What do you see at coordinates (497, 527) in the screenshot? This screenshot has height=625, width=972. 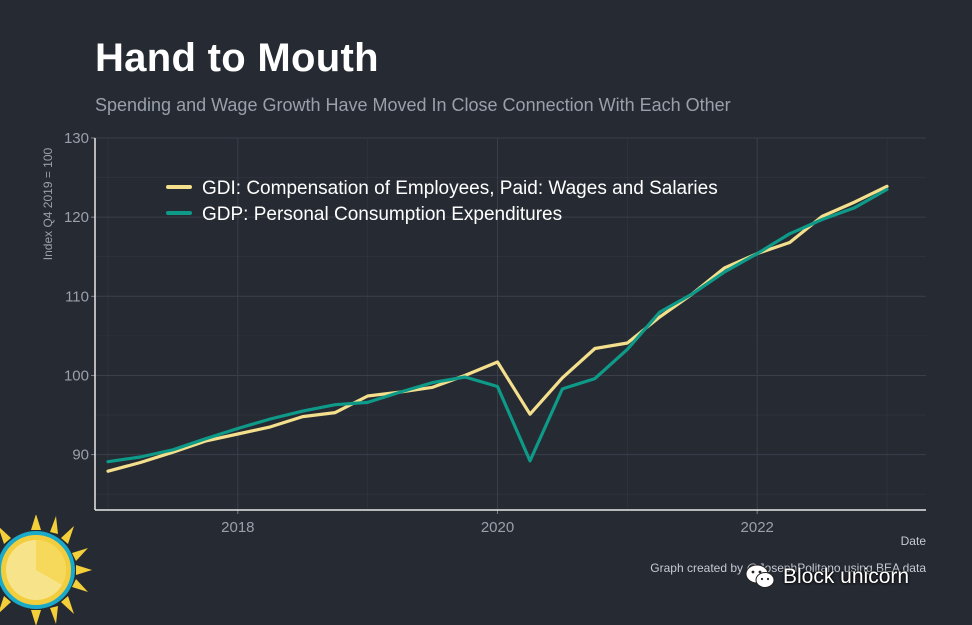 I see `x-tick-label: 2020` at bounding box center [497, 527].